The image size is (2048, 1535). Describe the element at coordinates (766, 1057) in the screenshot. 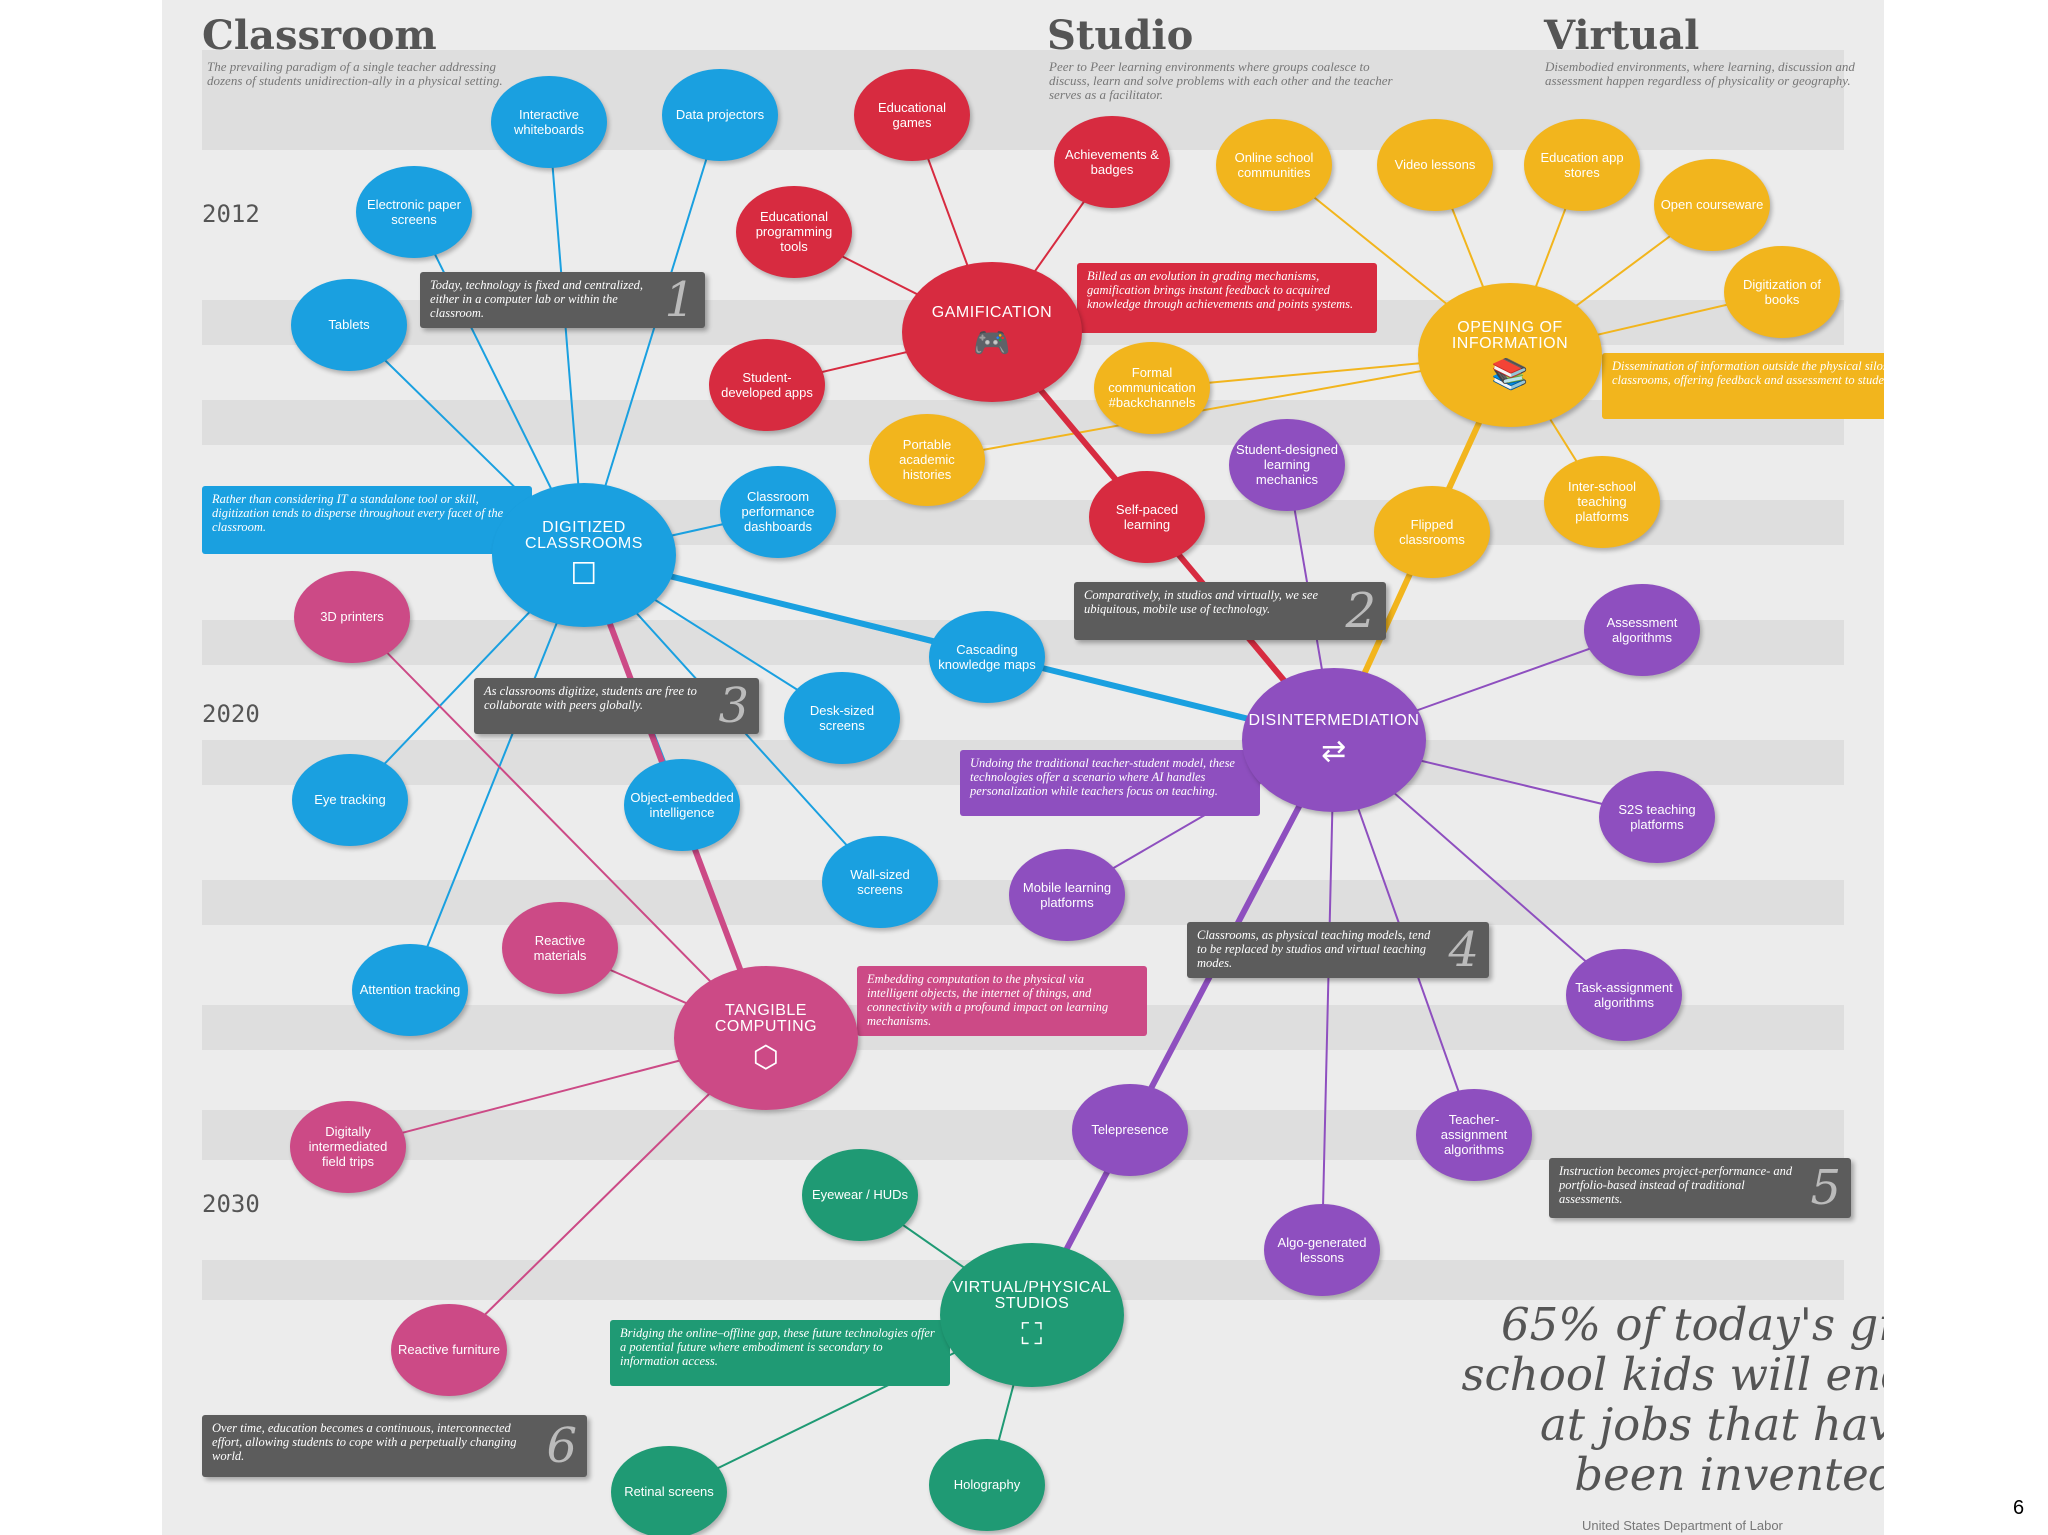

I see `hands-cube-icon: ⬡` at that location.